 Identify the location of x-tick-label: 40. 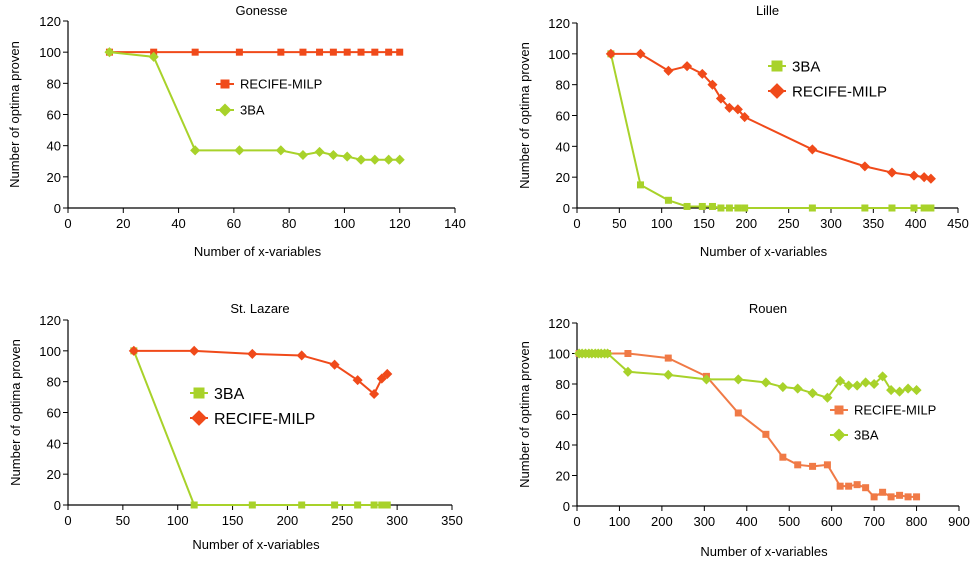
(178, 223).